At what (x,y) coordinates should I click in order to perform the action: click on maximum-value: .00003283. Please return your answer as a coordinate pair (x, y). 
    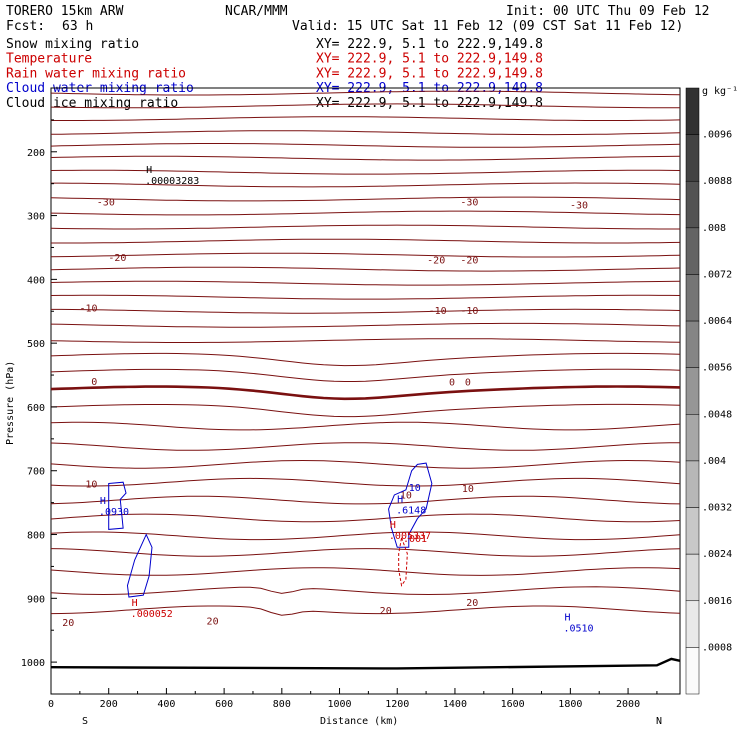
    Looking at the image, I should click on (172, 181).